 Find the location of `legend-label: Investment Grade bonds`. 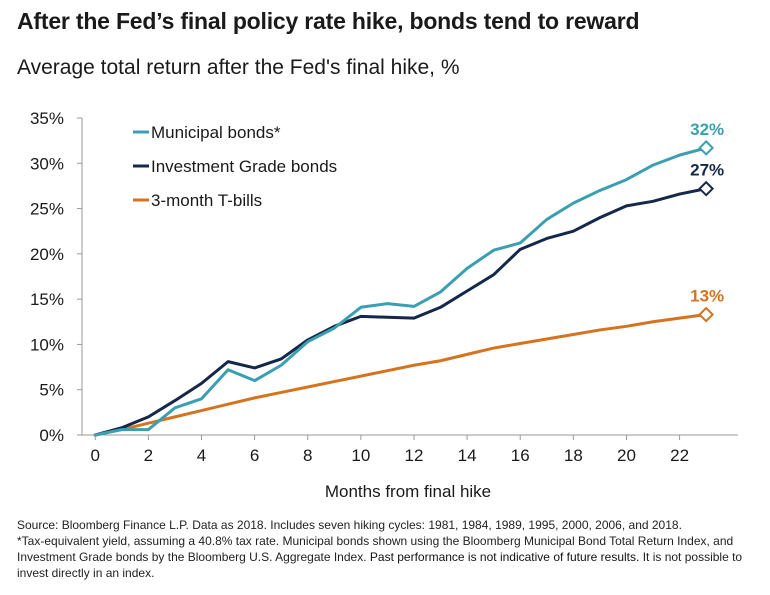

legend-label: Investment Grade bonds is located at coordinates (244, 166).